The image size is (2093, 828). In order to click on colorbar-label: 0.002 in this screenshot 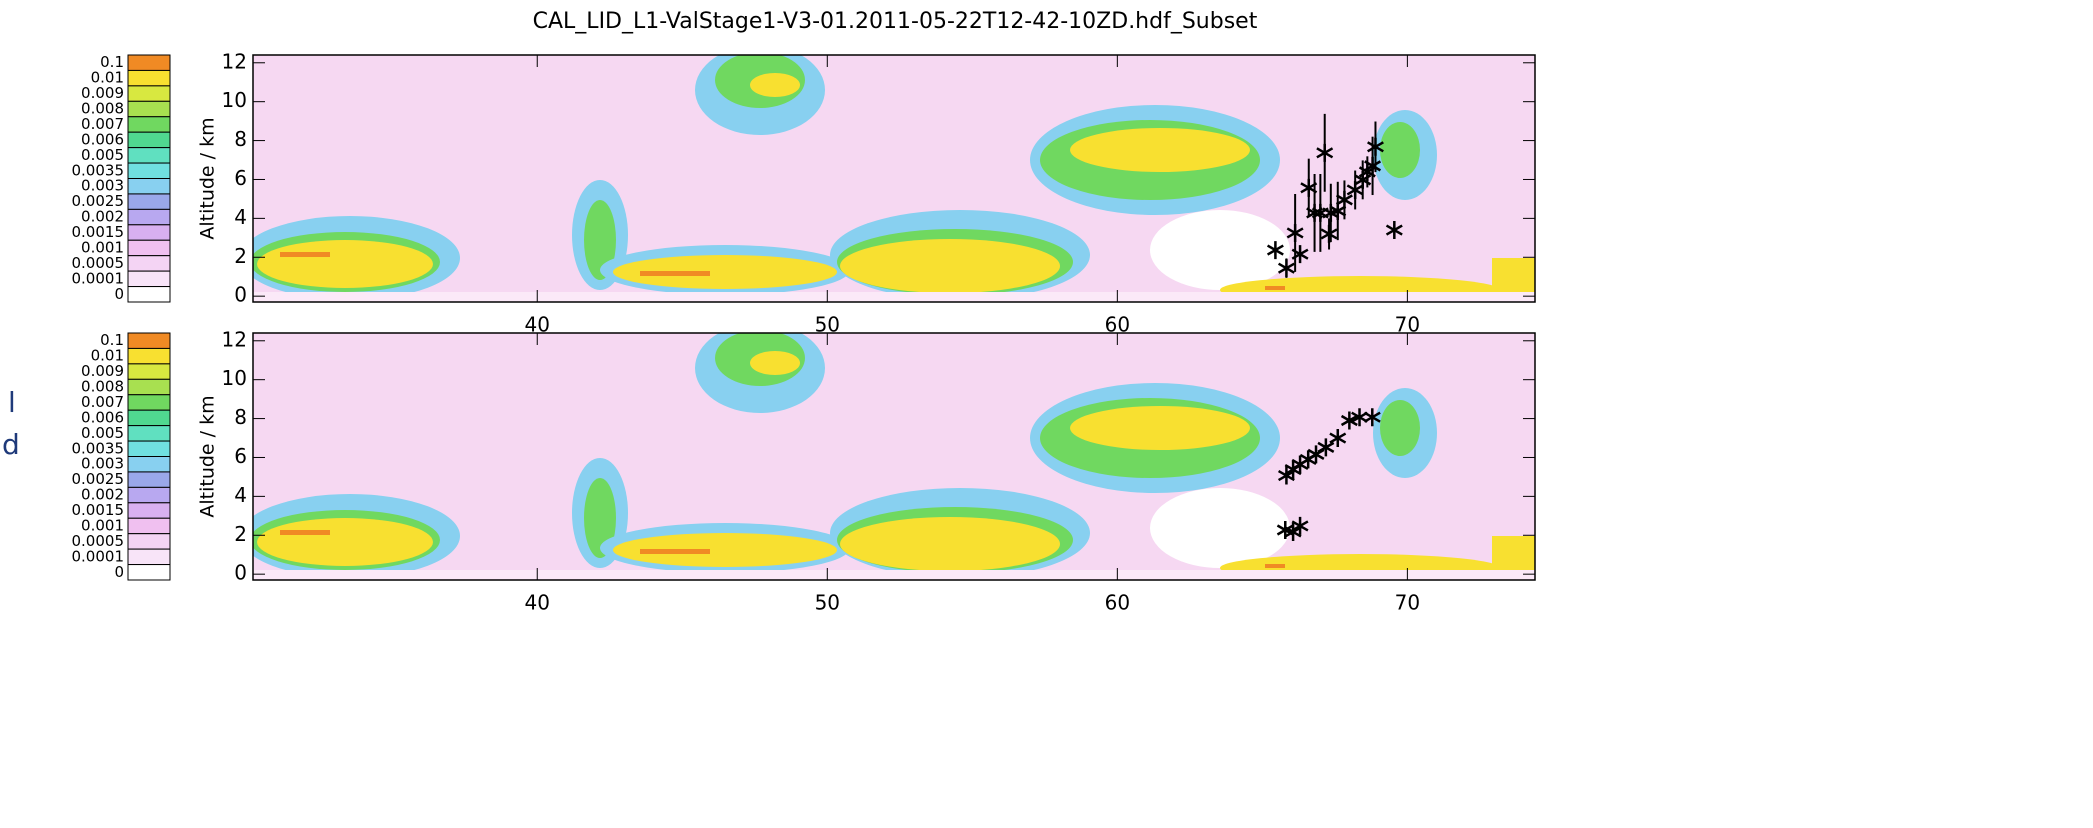, I will do `click(102, 495)`.